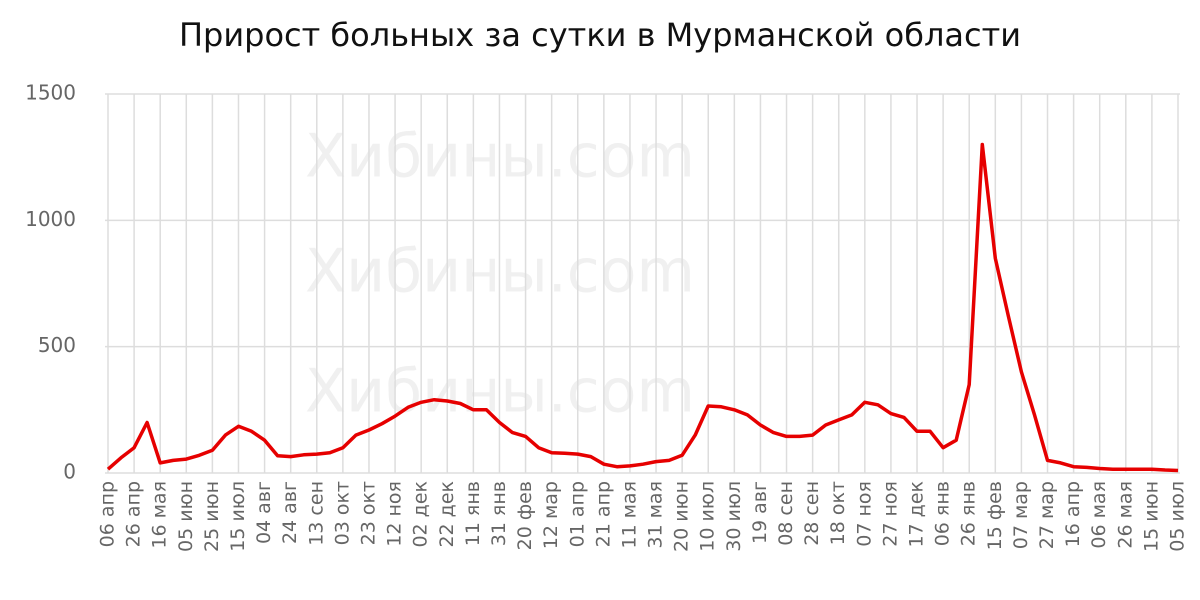 The height and width of the screenshot is (600, 1200). Describe the element at coordinates (186, 516) in the screenshot. I see `x-tick-label: 05 июн` at that location.